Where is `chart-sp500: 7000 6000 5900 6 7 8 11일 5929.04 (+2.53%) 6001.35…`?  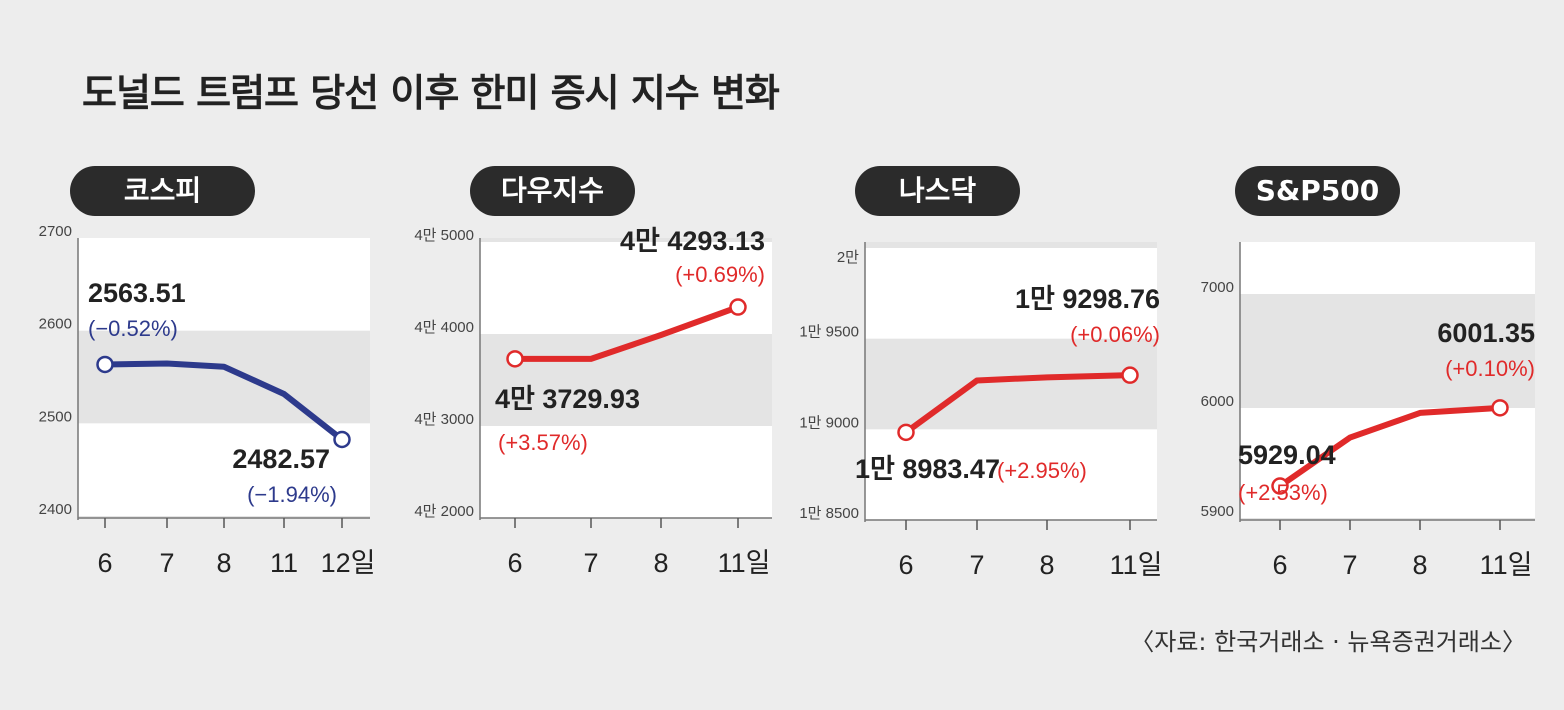
chart-sp500: 7000 6000 5900 6 7 8 11일 5929.04 (+2.53%) 6001.35… is located at coordinates (1368, 411).